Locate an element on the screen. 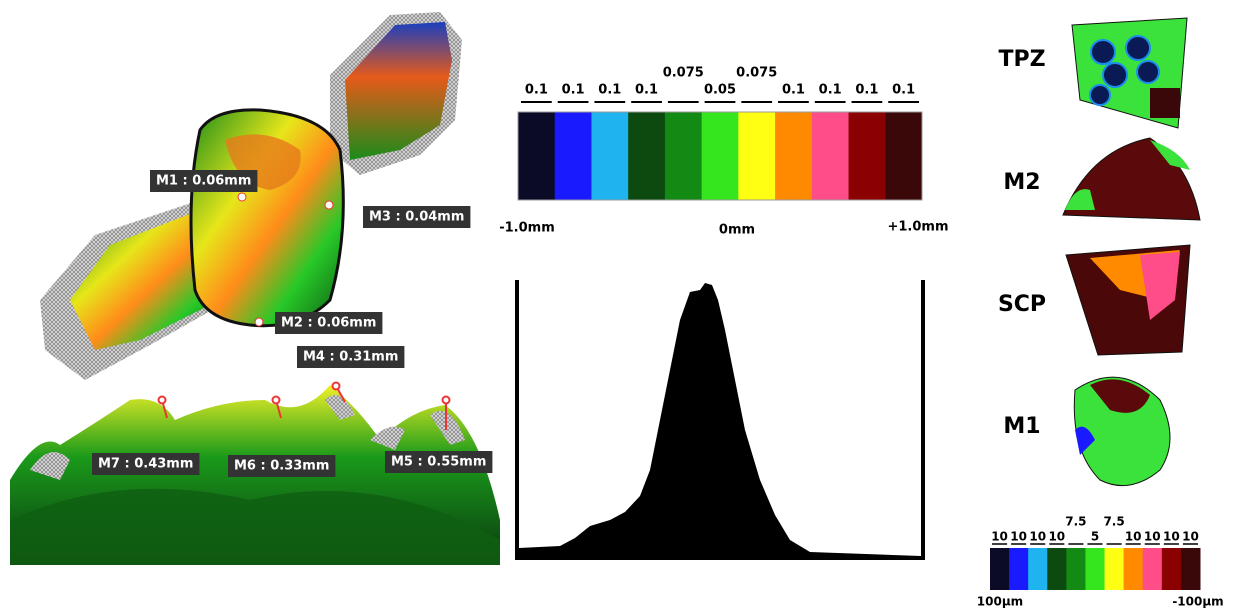  region-scans is located at coordinates (1131, 252).